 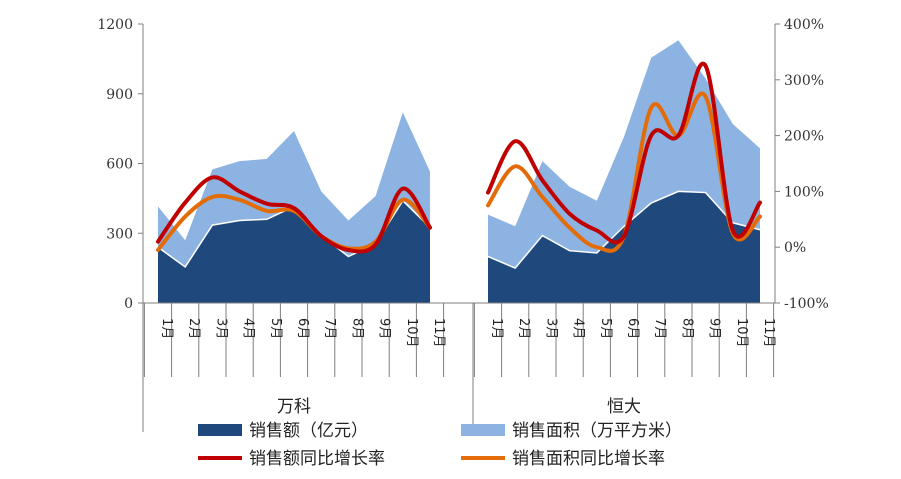 What do you see at coordinates (804, 81) in the screenshot?
I see `right-tick-label: 300%` at bounding box center [804, 81].